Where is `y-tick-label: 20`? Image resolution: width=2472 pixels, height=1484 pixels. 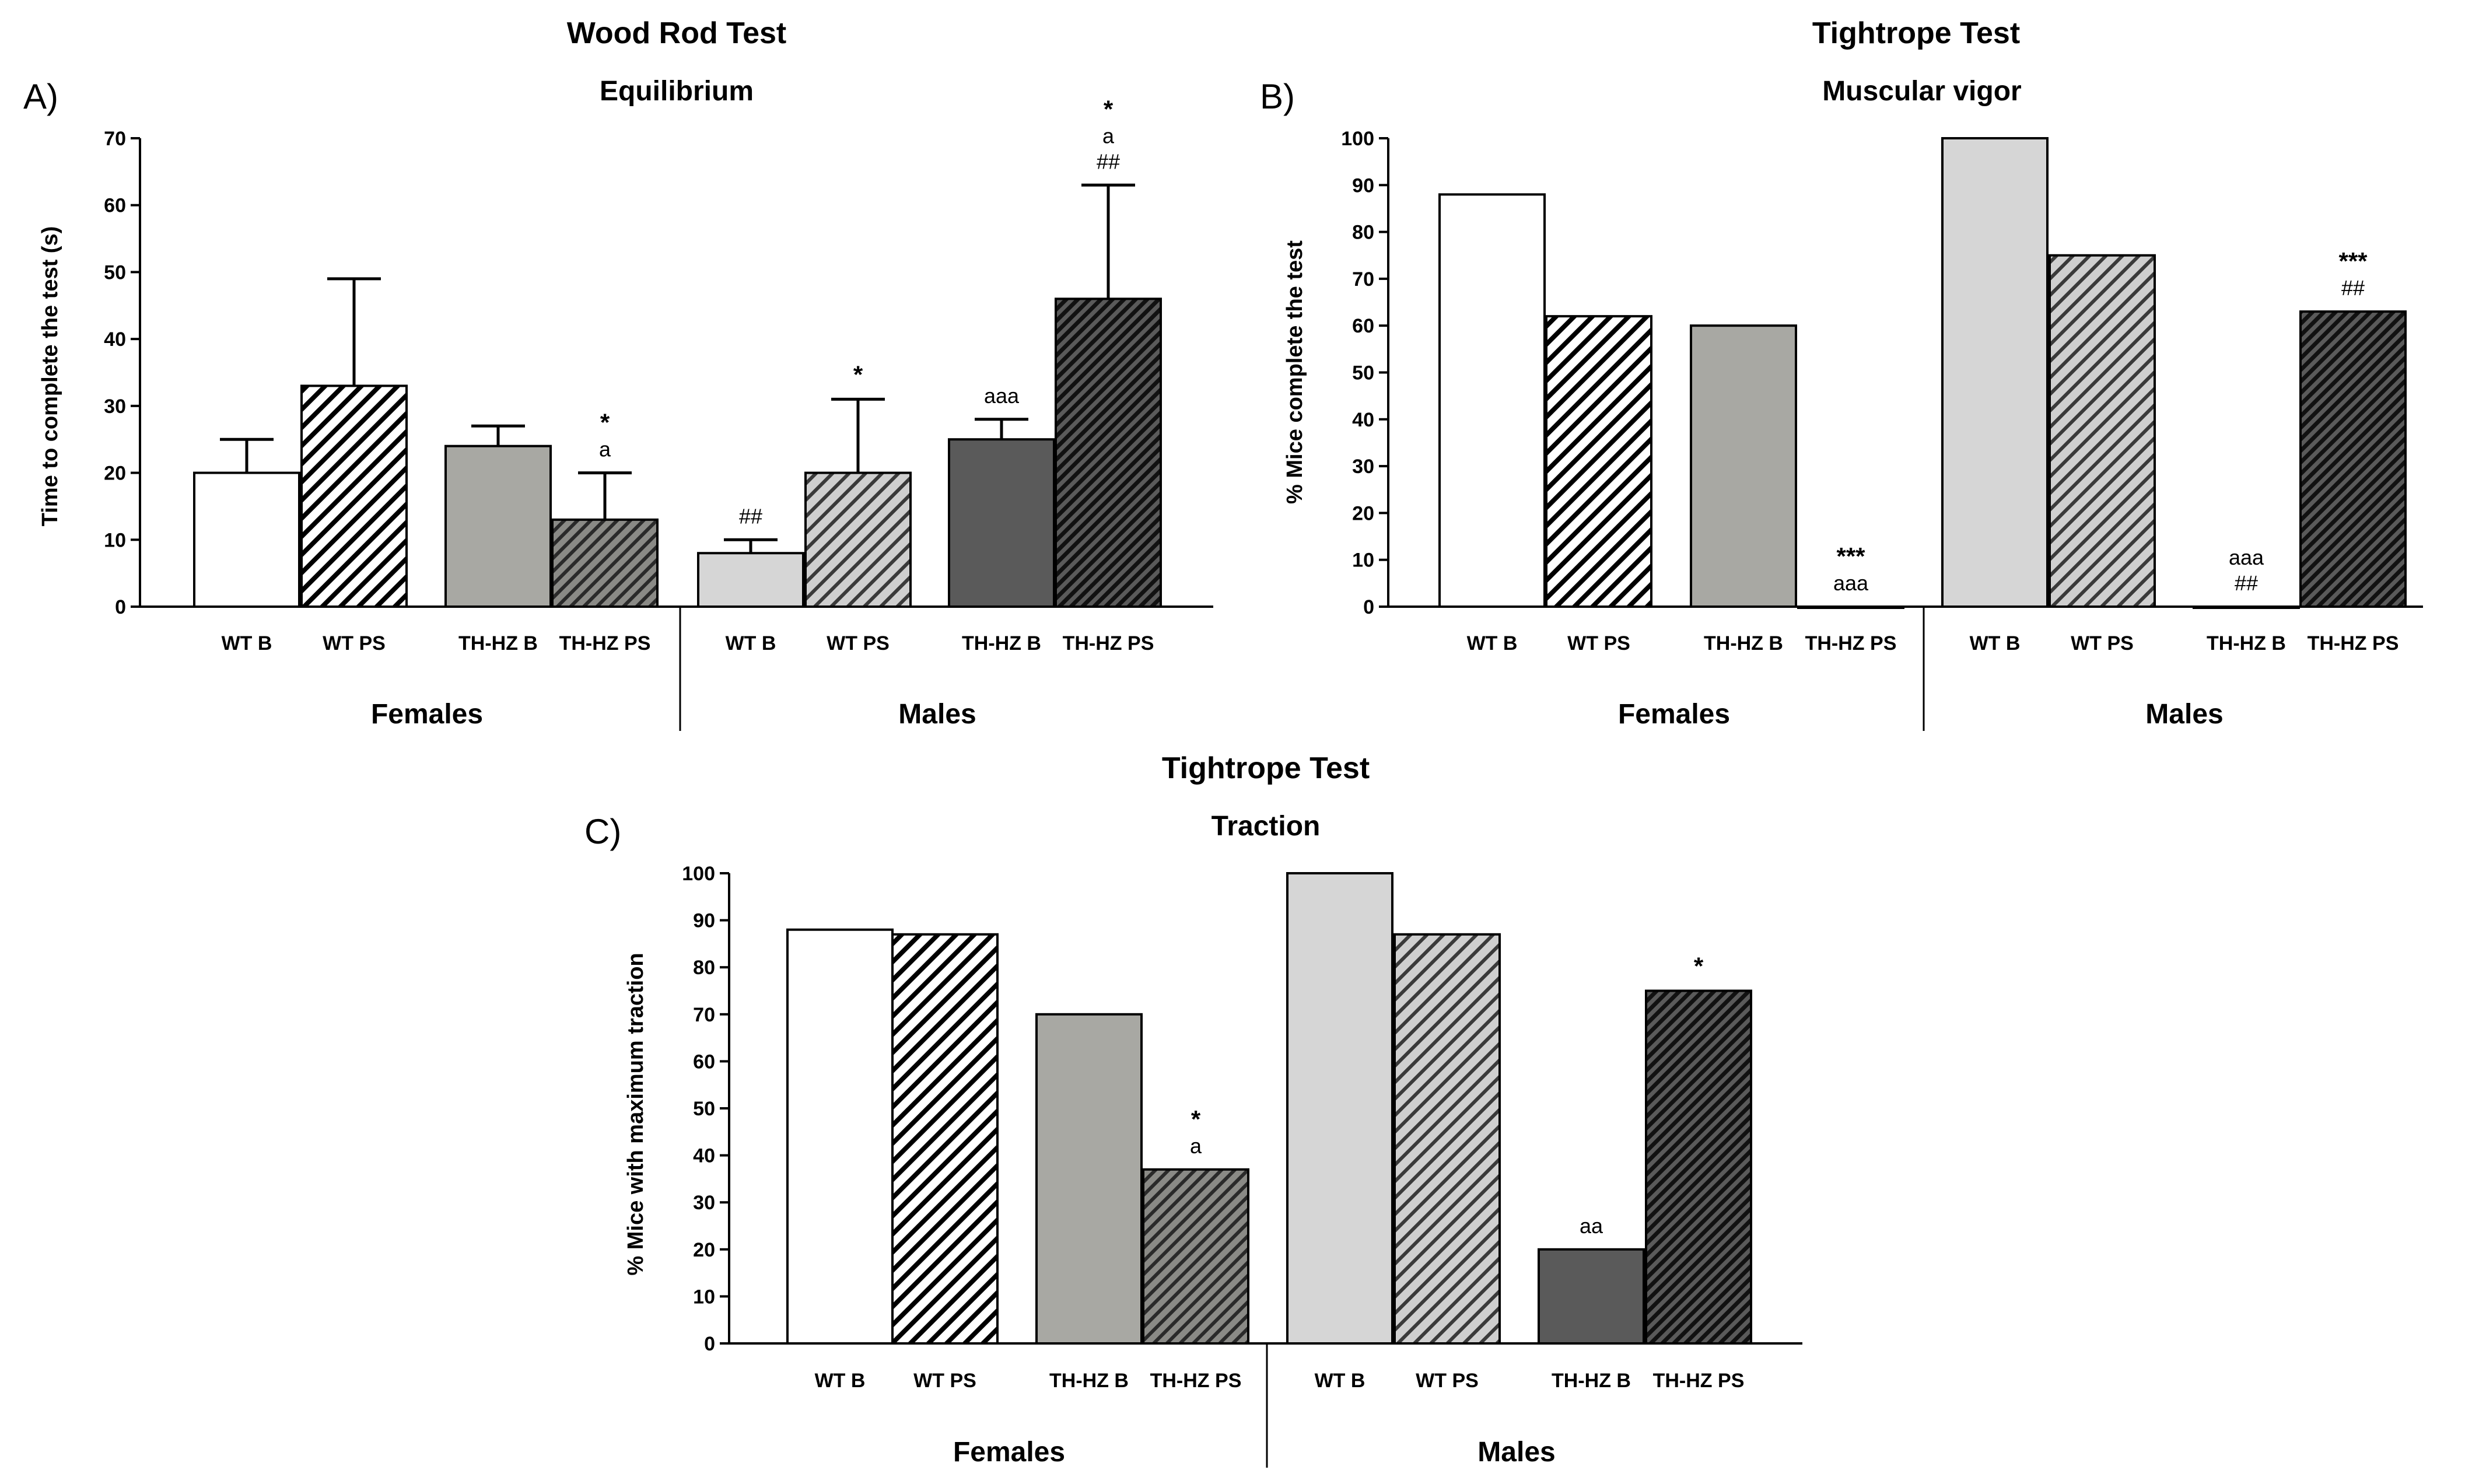 y-tick-label: 20 is located at coordinates (1363, 513).